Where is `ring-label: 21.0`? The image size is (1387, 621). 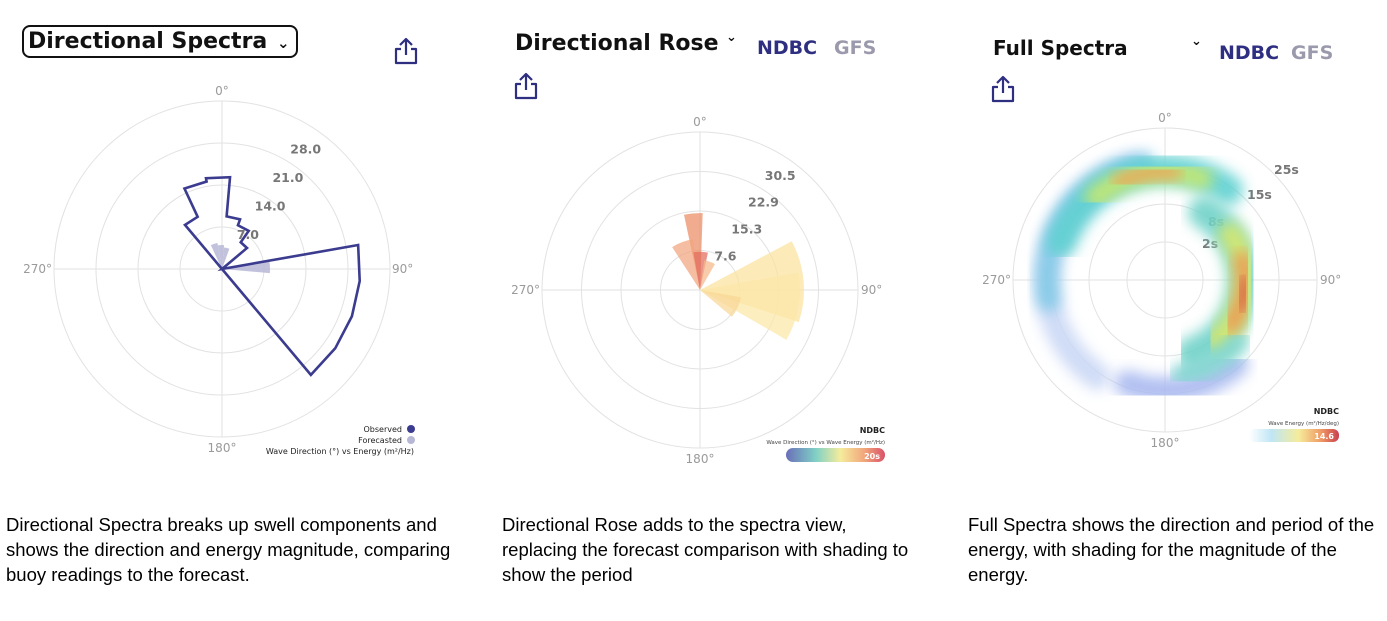 ring-label: 21.0 is located at coordinates (287, 177).